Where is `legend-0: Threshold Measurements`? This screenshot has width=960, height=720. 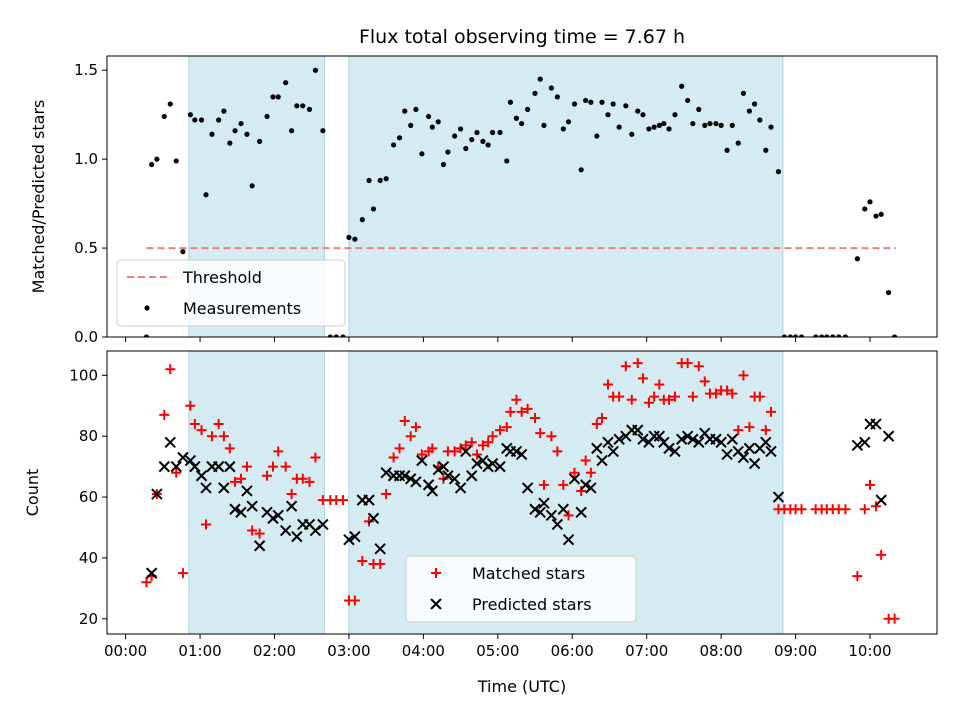 legend-0: Threshold Measurements is located at coordinates (231, 293).